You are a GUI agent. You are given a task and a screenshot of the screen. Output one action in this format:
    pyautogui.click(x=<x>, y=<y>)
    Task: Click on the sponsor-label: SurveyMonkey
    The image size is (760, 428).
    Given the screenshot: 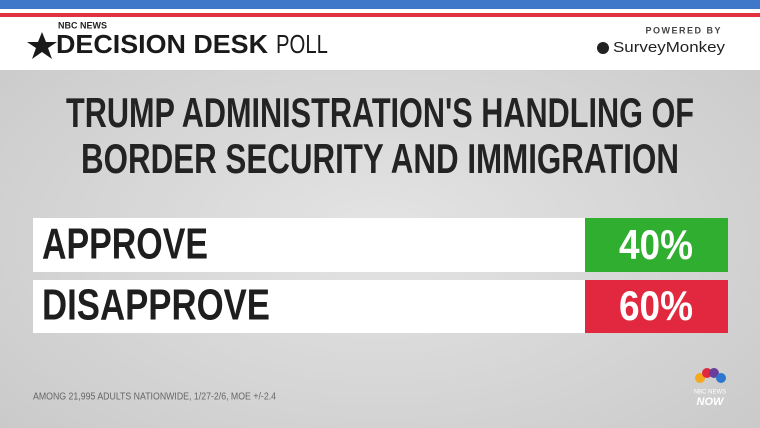 What is the action you would take?
    pyautogui.click(x=669, y=47)
    